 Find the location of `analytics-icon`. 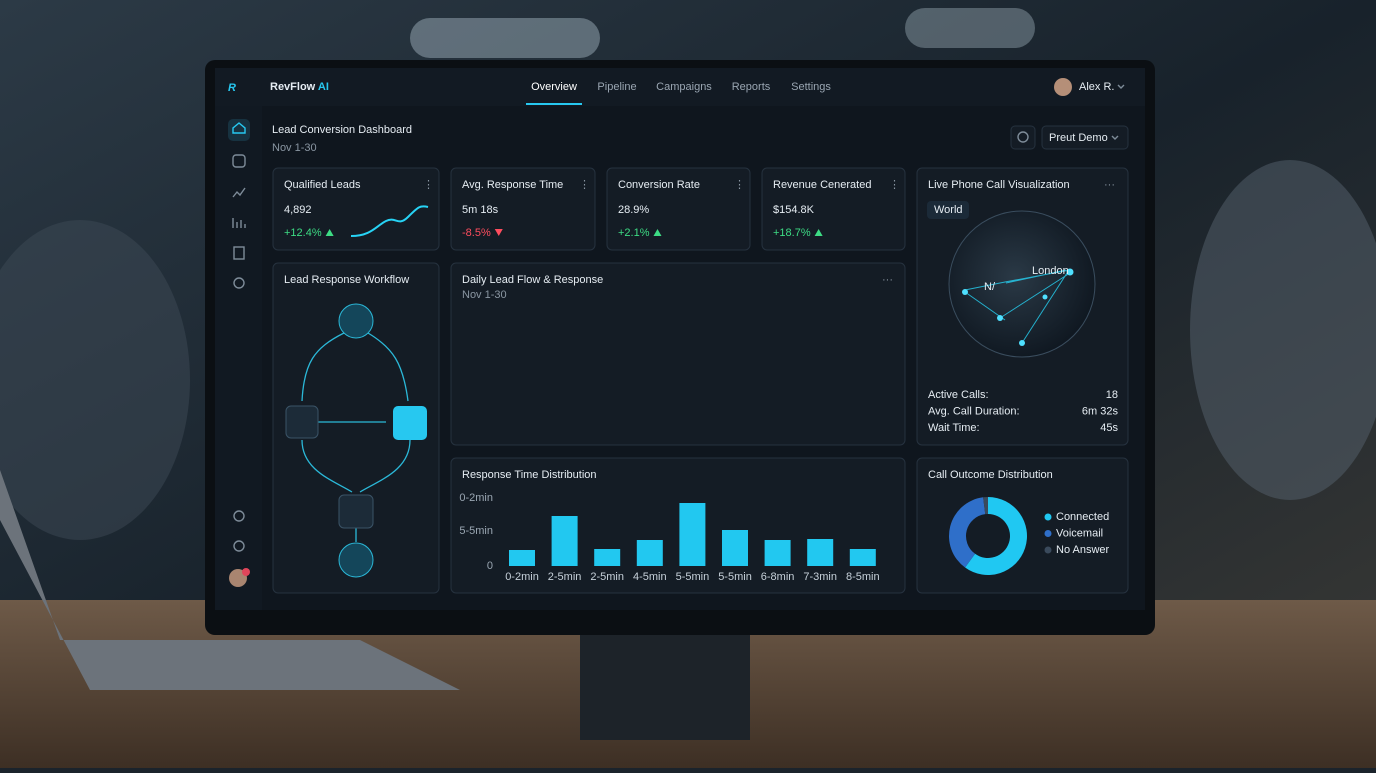

analytics-icon is located at coordinates (239, 192).